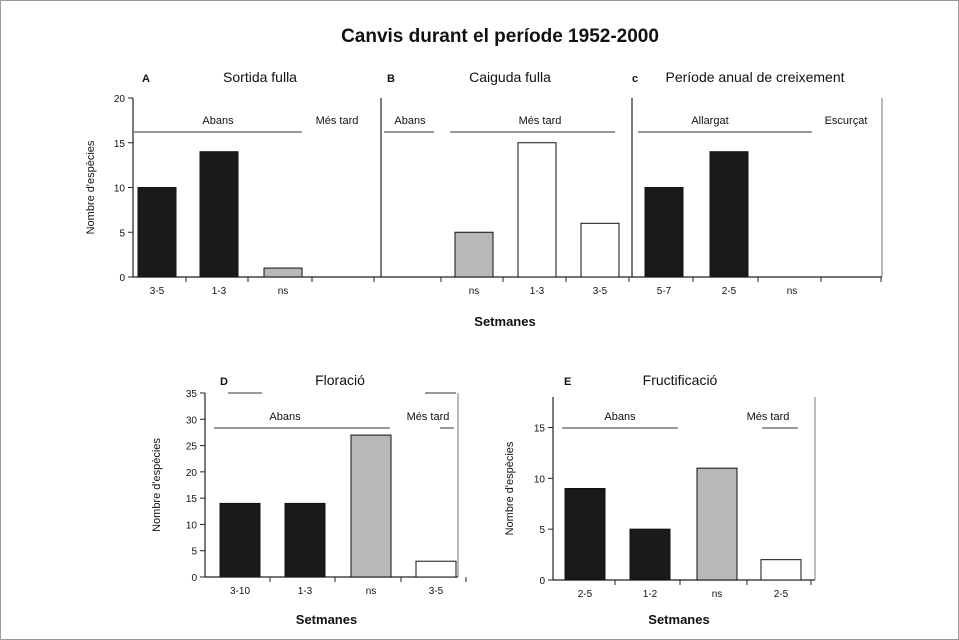 The width and height of the screenshot is (959, 640). Describe the element at coordinates (755, 77) in the screenshot. I see `panel-title: Període anual de creixement` at that location.